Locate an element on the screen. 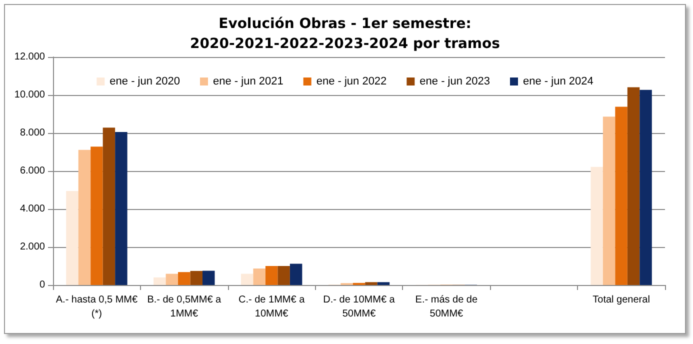 The image size is (693, 344). x-tick-label: C.- de 1MM€ a 10MM€ is located at coordinates (272, 307).